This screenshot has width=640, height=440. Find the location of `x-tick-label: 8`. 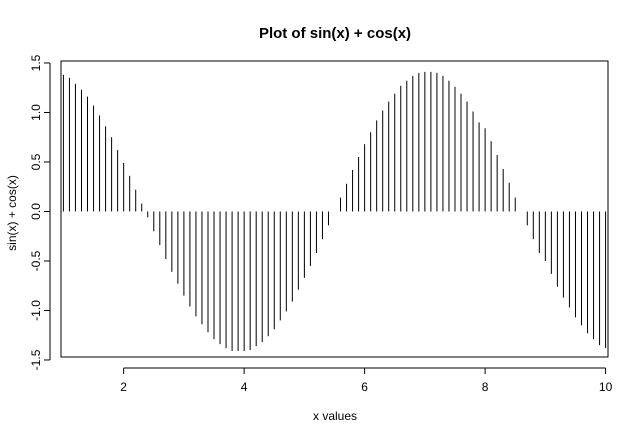

x-tick-label: 8 is located at coordinates (485, 387).